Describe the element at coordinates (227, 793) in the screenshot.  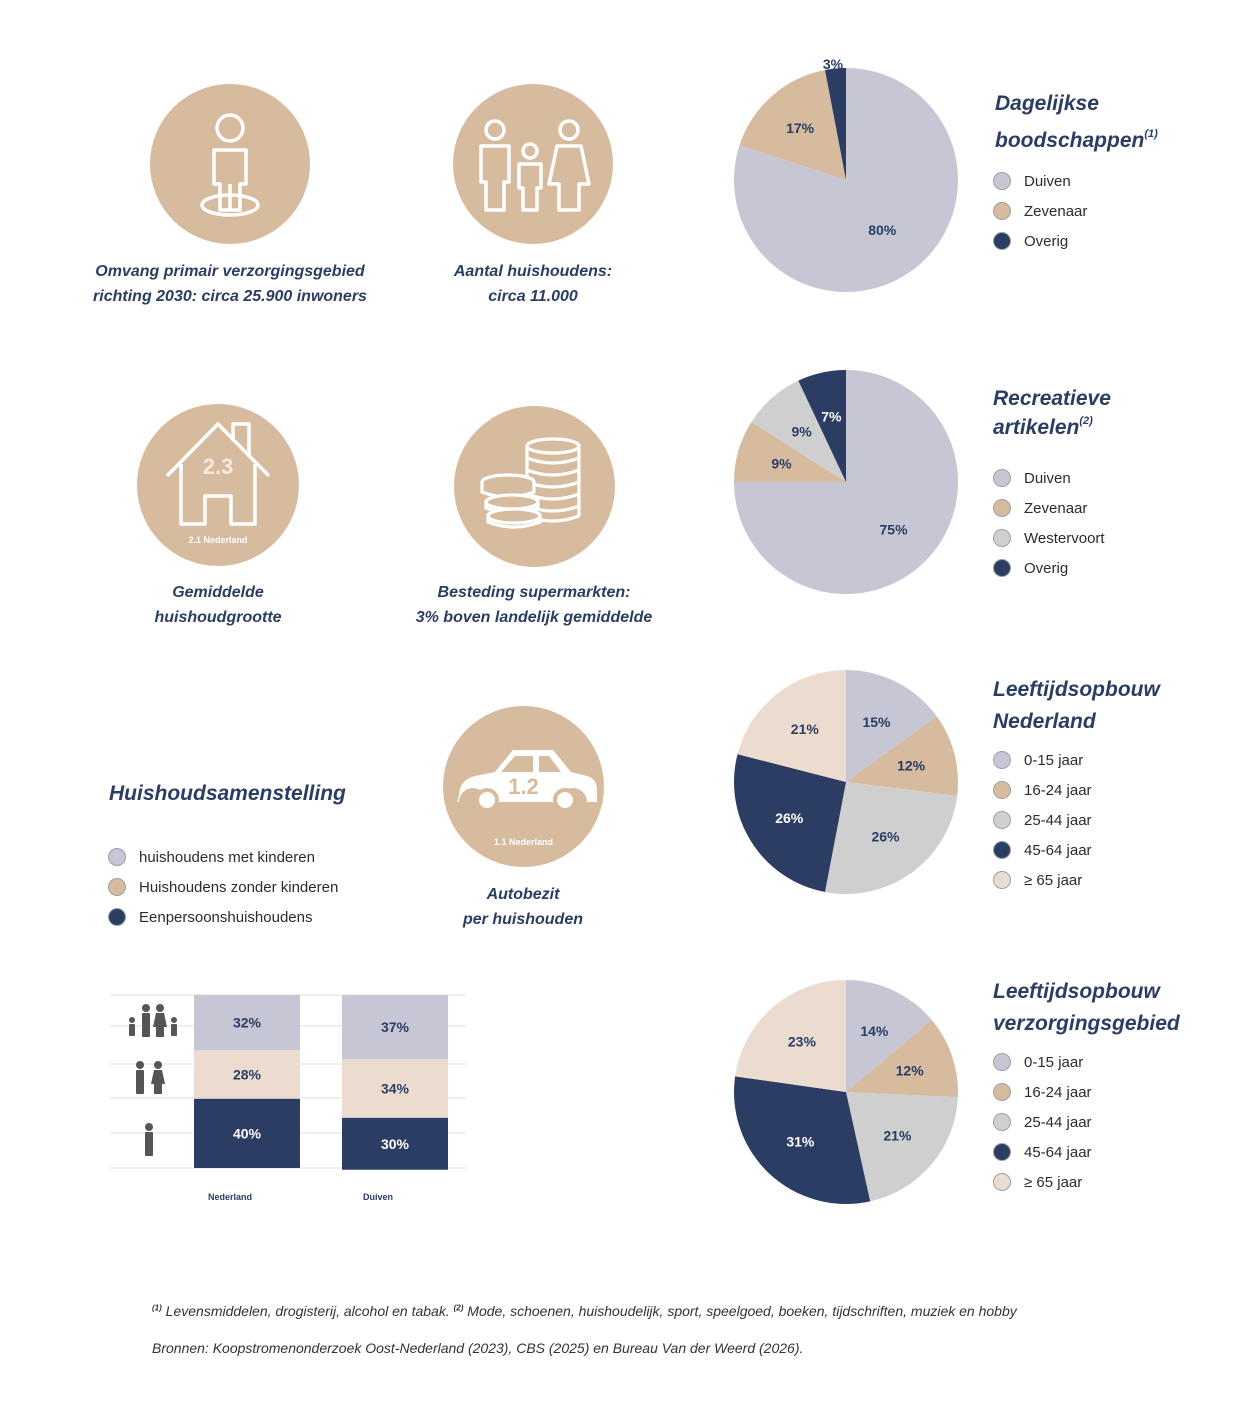
I see `household-title: Huishoudsamenstelling` at that location.